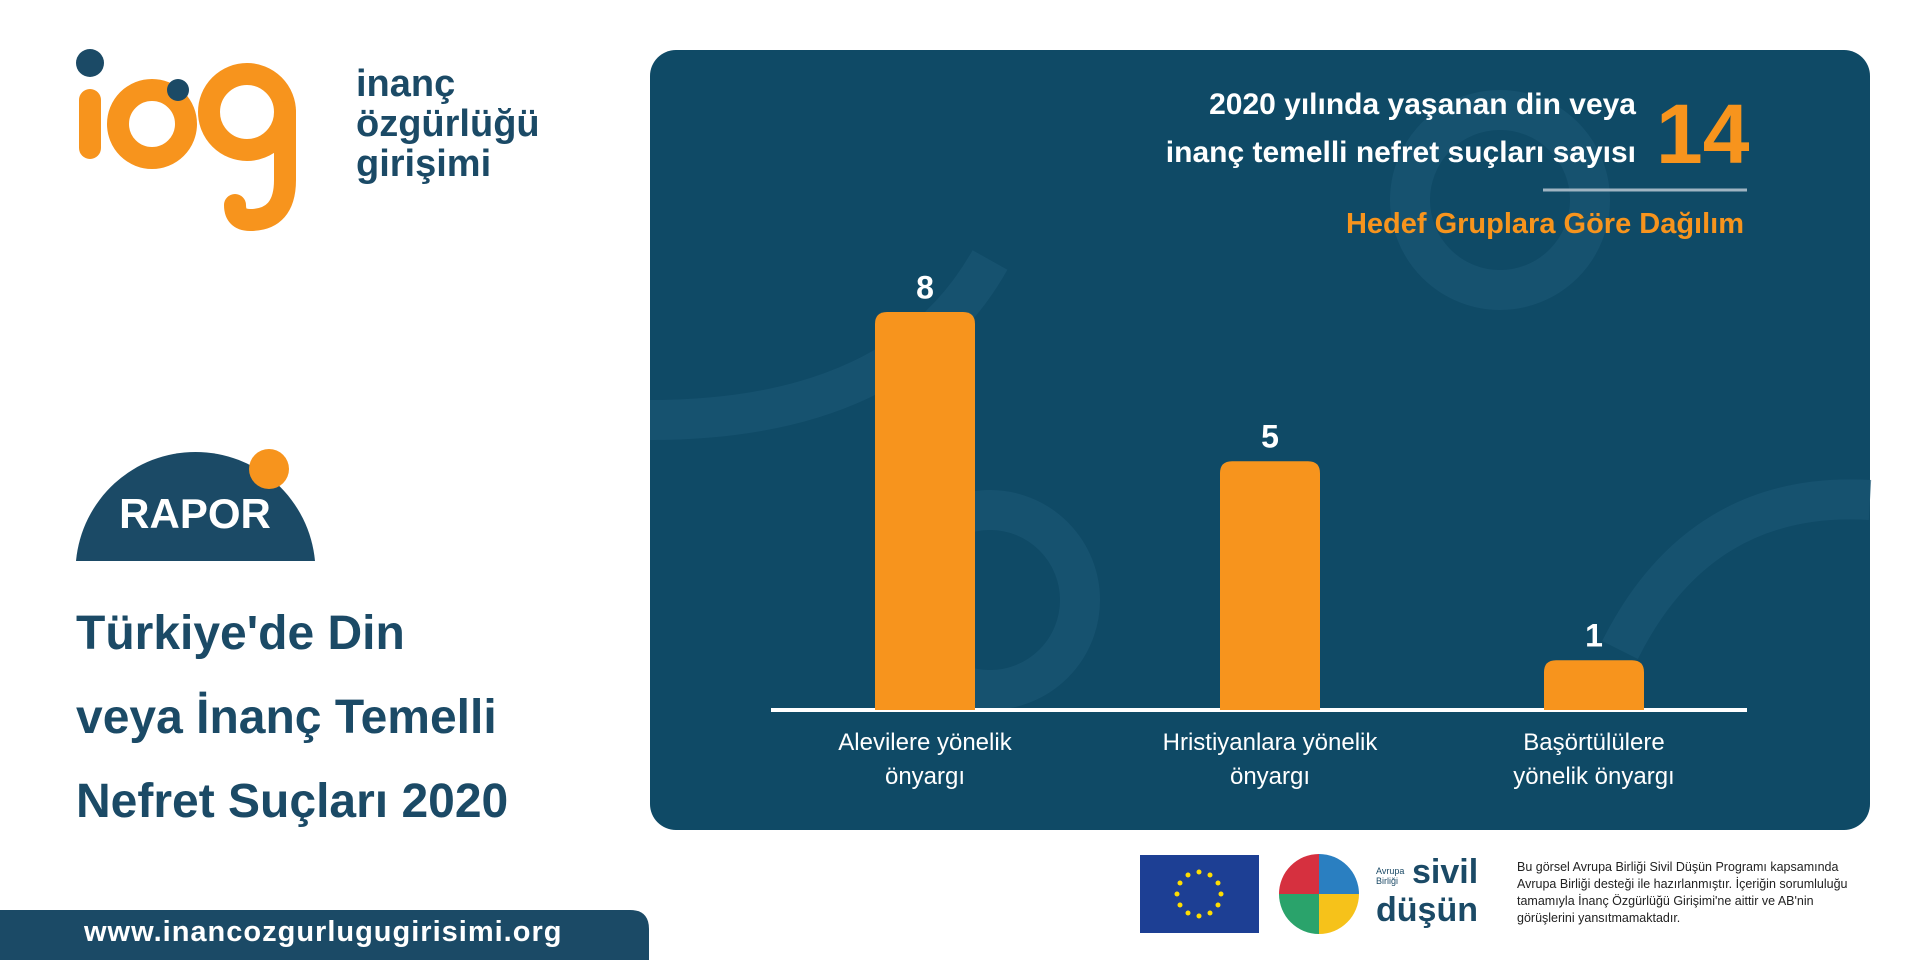 Image resolution: width=1920 pixels, height=960 pixels. What do you see at coordinates (1199, 894) in the screenshot?
I see `eu-flag` at bounding box center [1199, 894].